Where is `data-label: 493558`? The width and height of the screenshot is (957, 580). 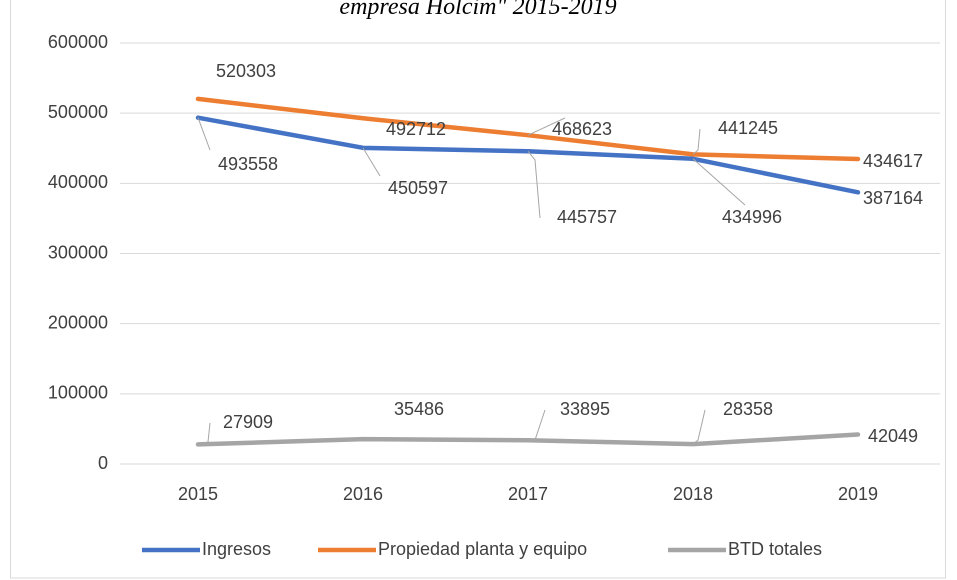
data-label: 493558 is located at coordinates (248, 164).